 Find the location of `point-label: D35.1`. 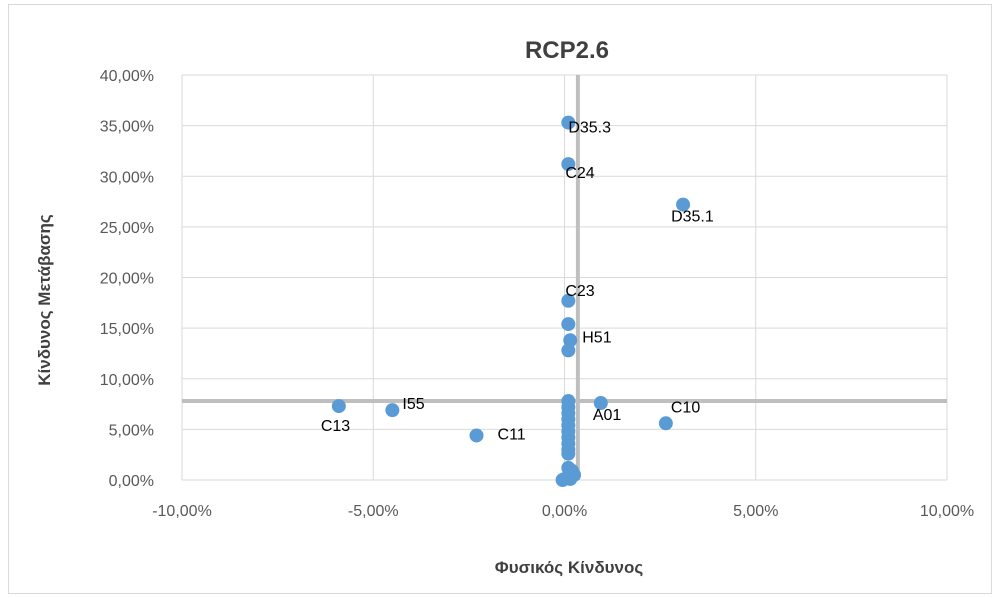

point-label: D35.1 is located at coordinates (692, 217).